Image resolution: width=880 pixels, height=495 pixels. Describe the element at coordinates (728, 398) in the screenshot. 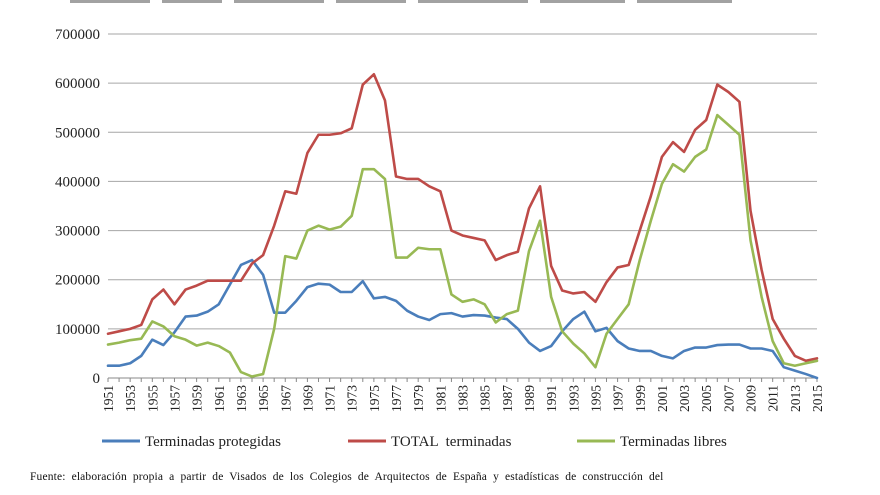

I see `x-tick-label: 2007` at that location.